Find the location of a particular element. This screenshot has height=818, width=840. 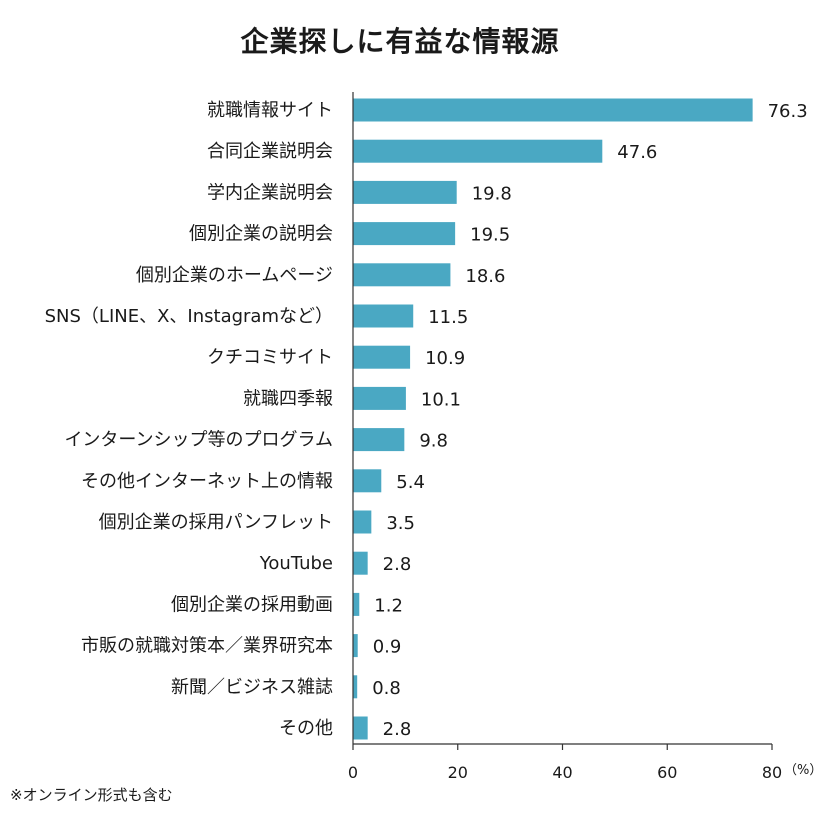

x-tick-label: 40 is located at coordinates (562, 772).